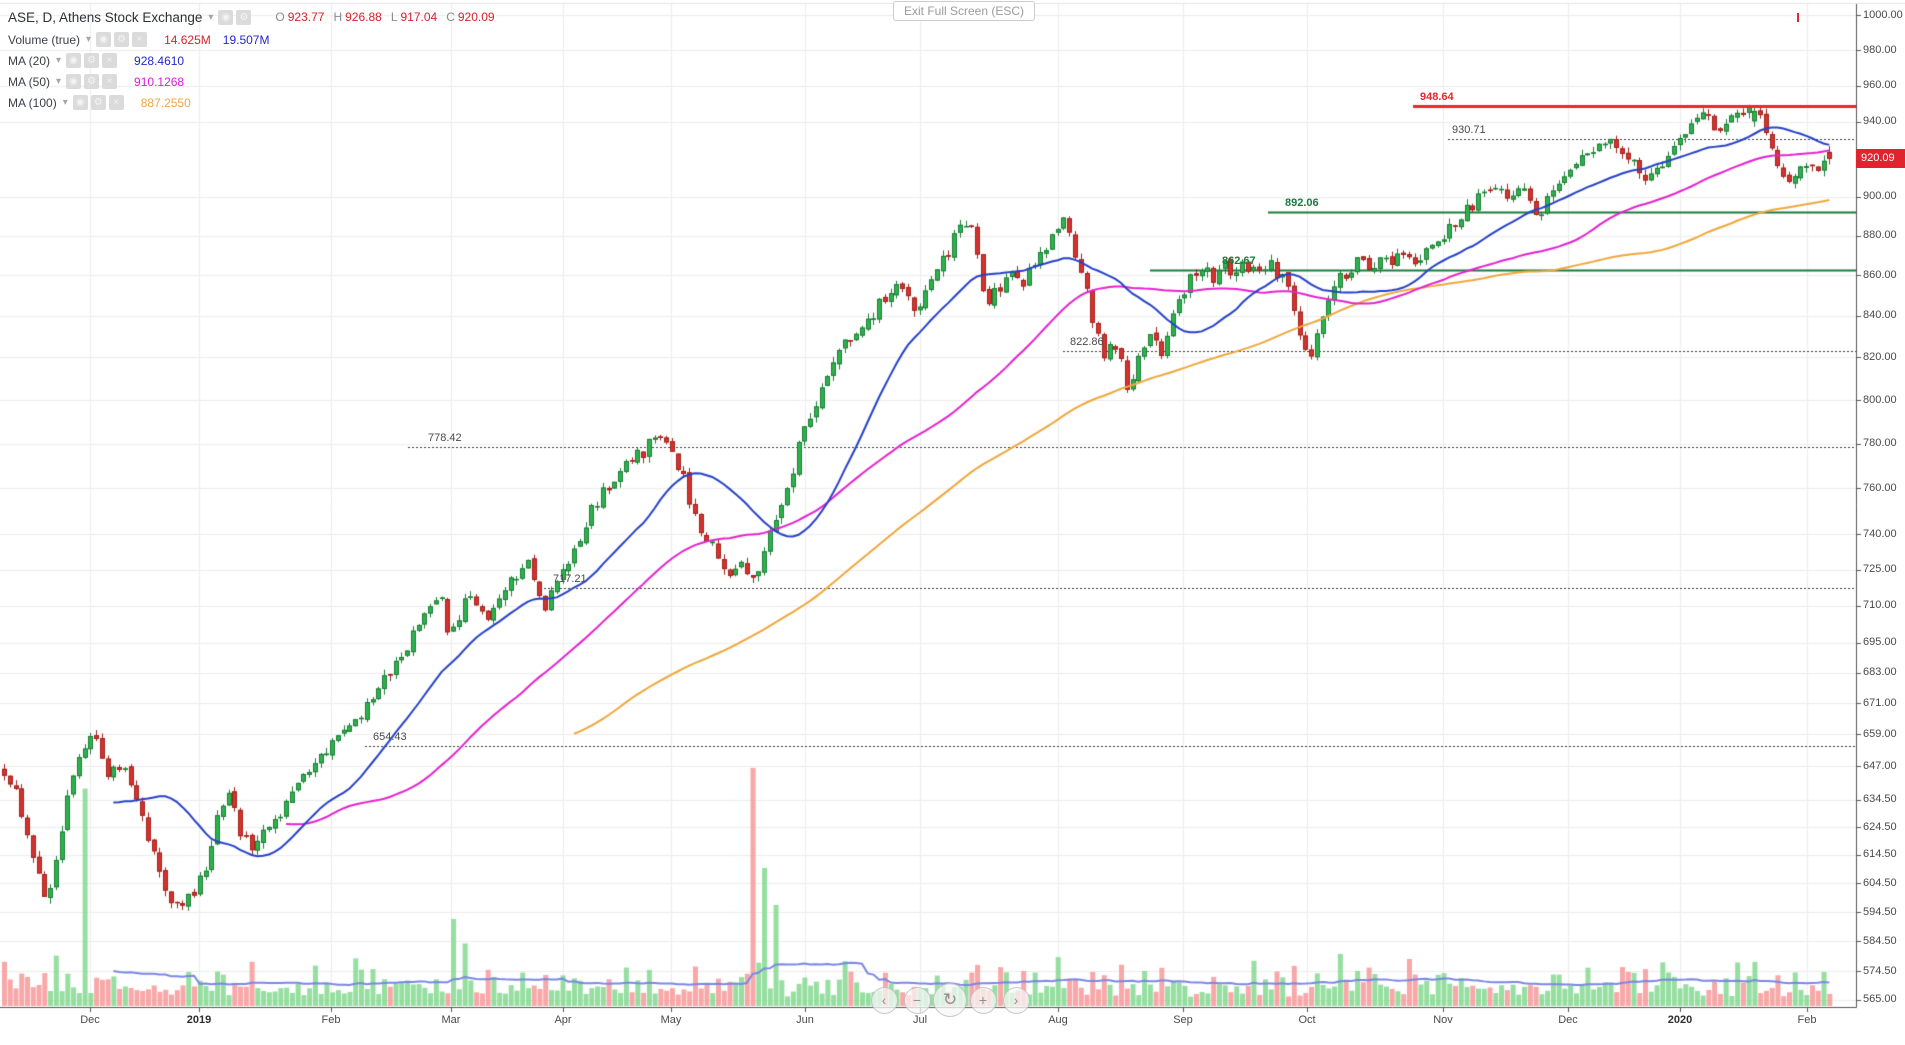  I want to click on indicator-value: 19.507M, so click(246, 39).